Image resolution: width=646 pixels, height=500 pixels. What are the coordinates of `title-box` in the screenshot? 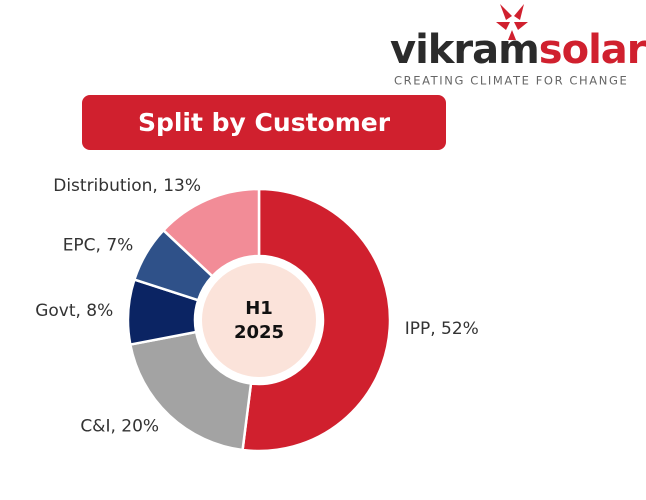 It's located at (264, 122).